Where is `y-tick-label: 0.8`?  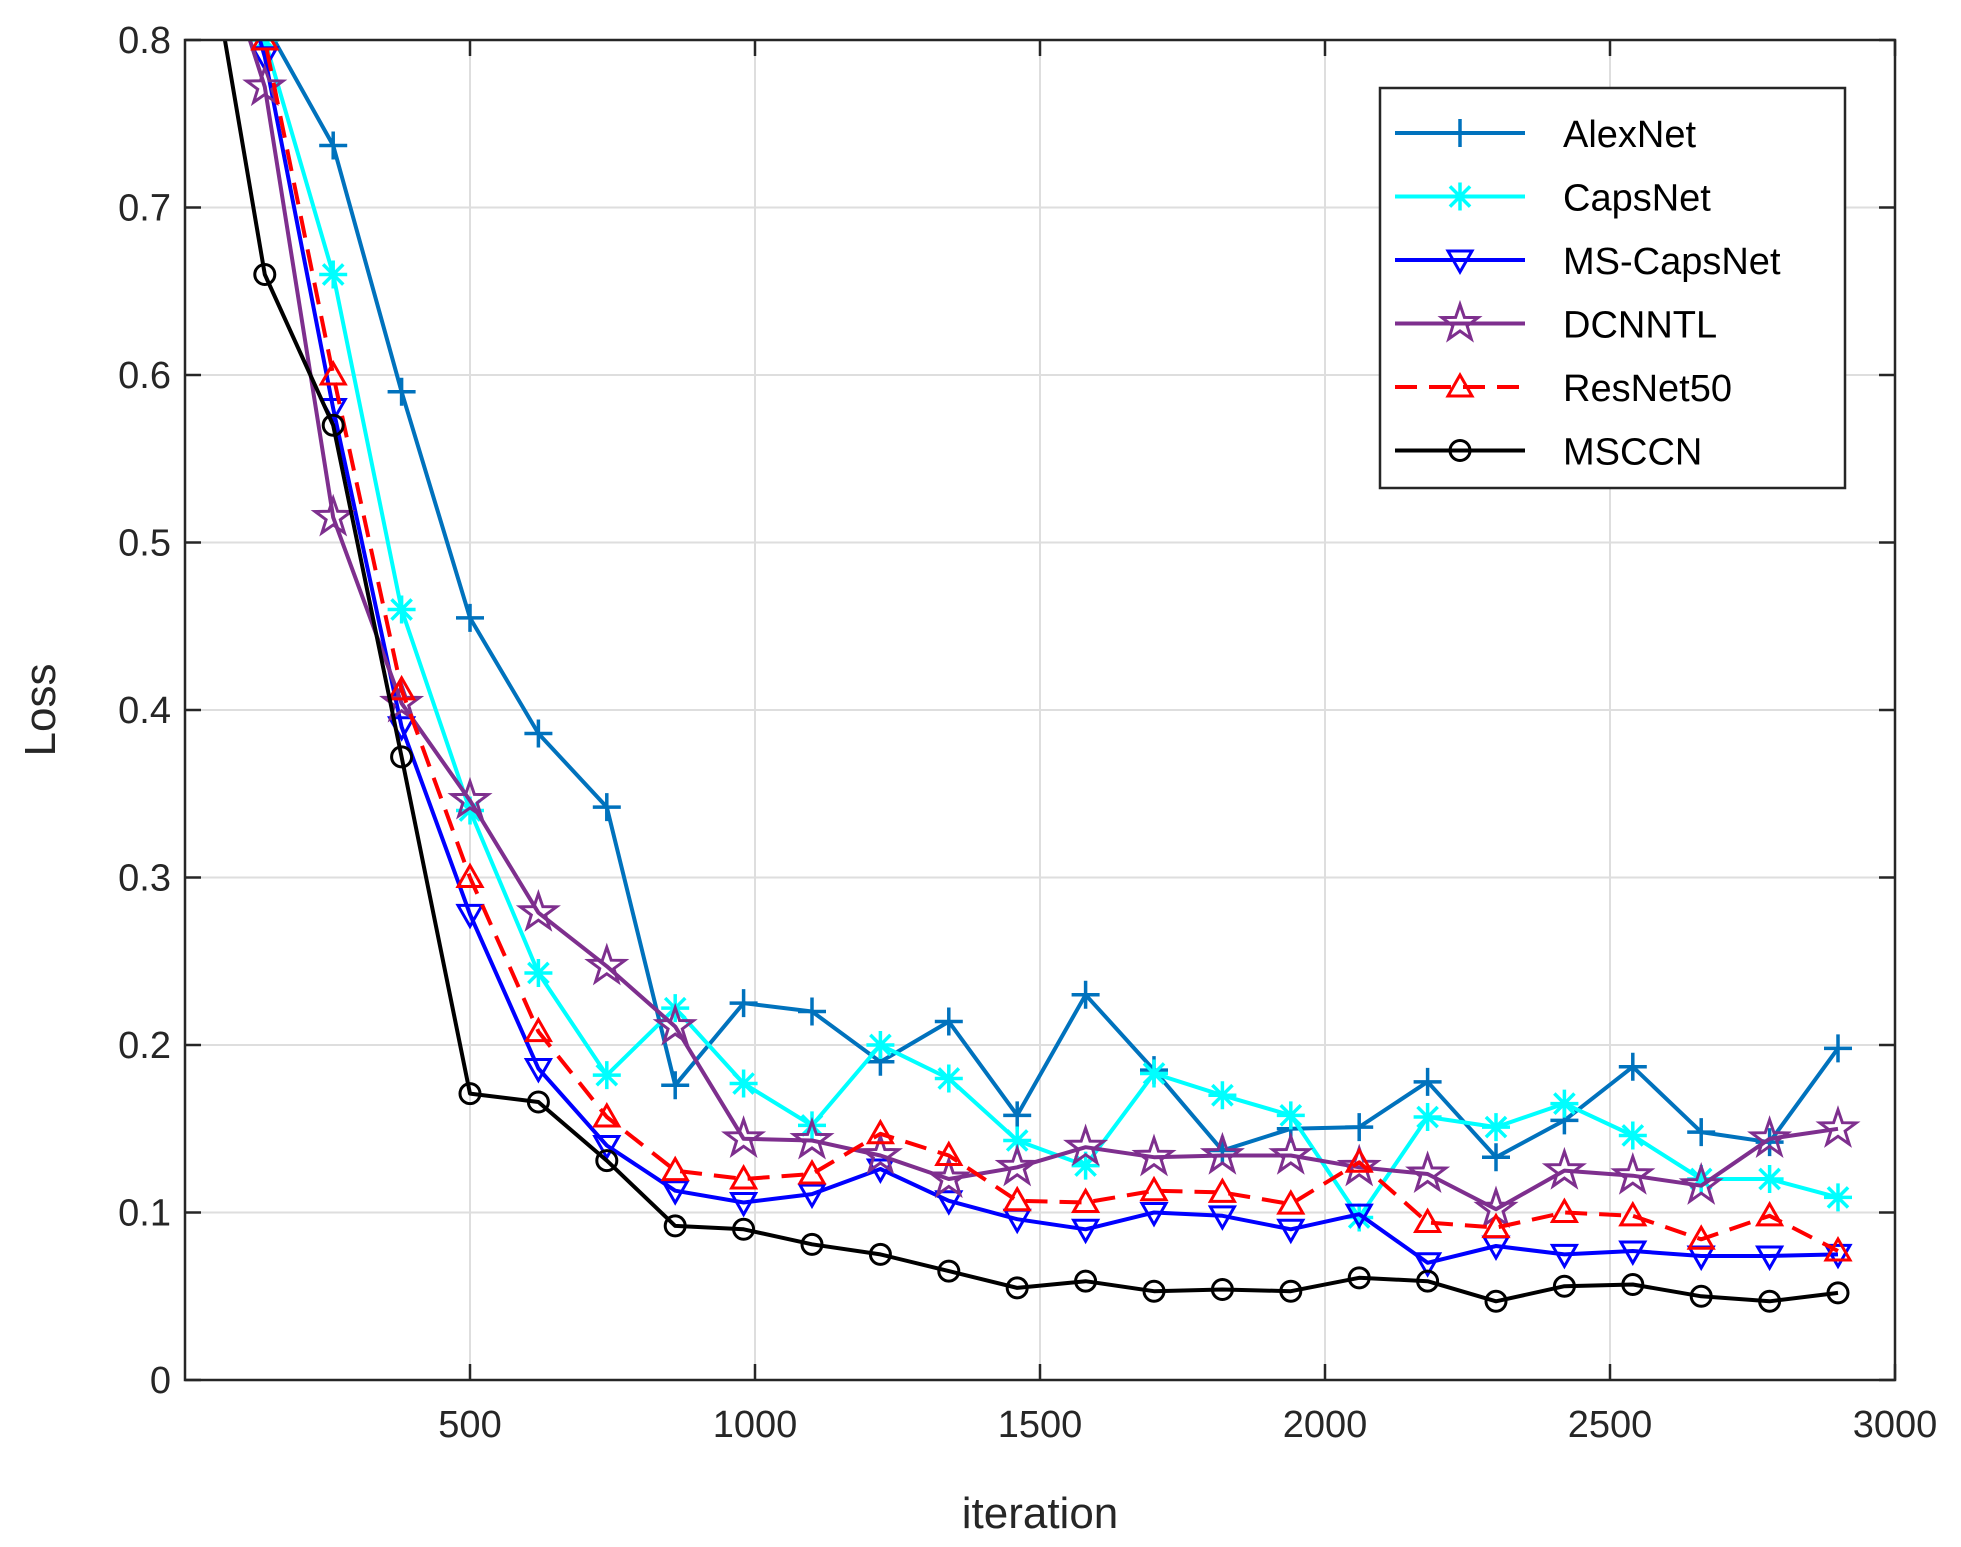 y-tick-label: 0.8 is located at coordinates (144, 41).